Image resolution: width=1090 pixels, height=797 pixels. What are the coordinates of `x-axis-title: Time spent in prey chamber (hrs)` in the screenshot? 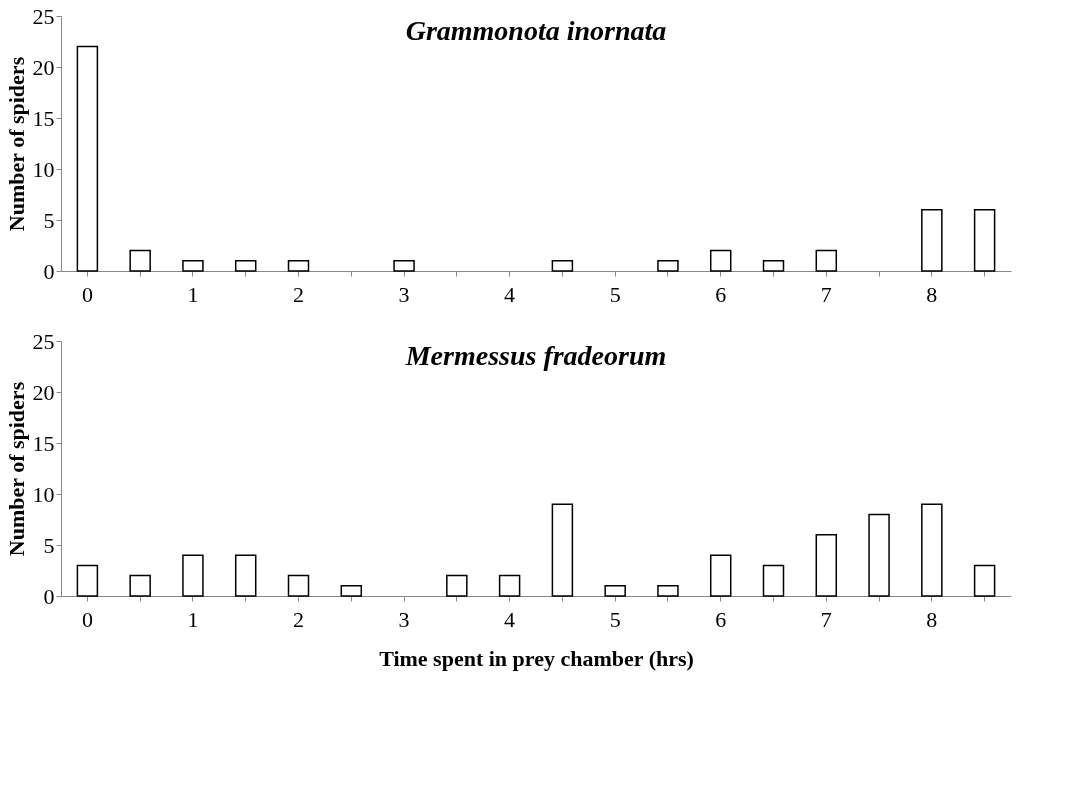 It's located at (536, 658).